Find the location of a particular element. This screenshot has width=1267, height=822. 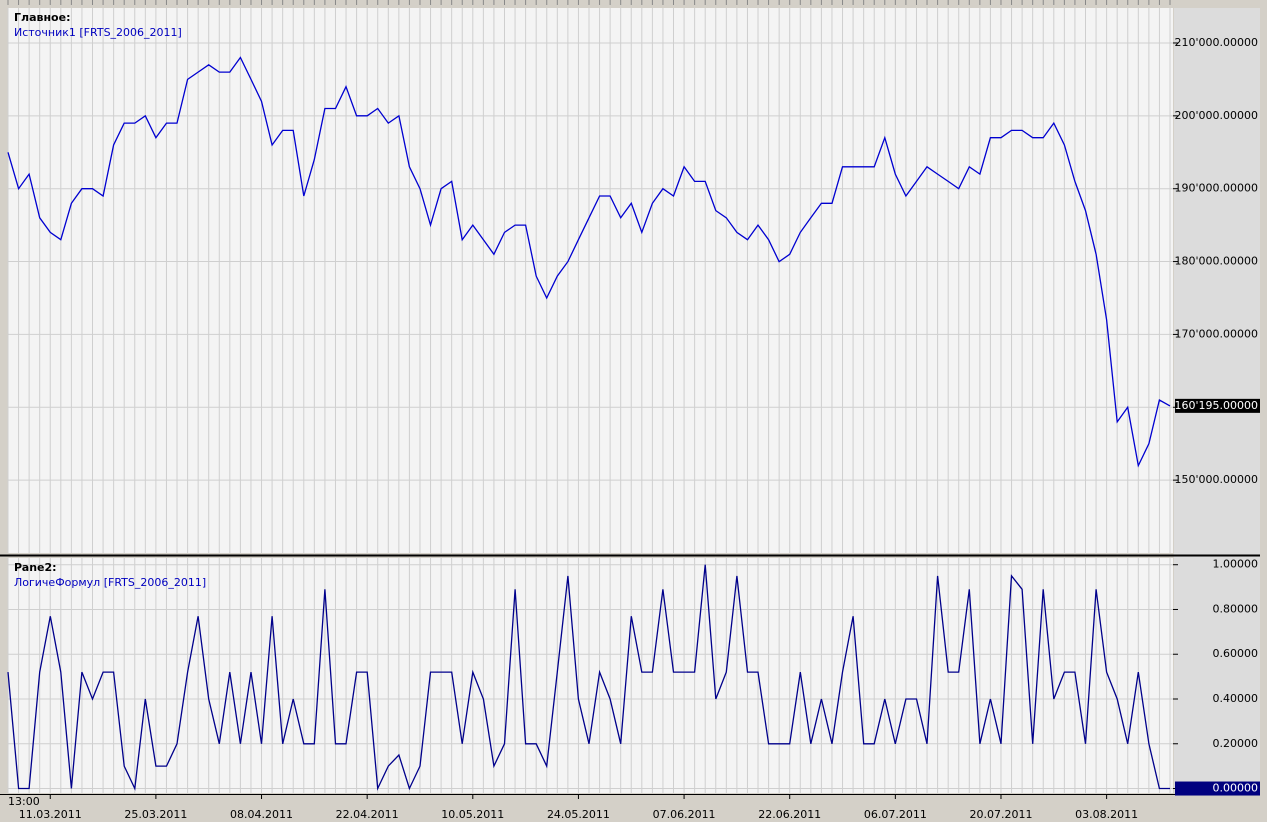

x-tick-label: 20.07.2011 is located at coordinates (1000, 814).